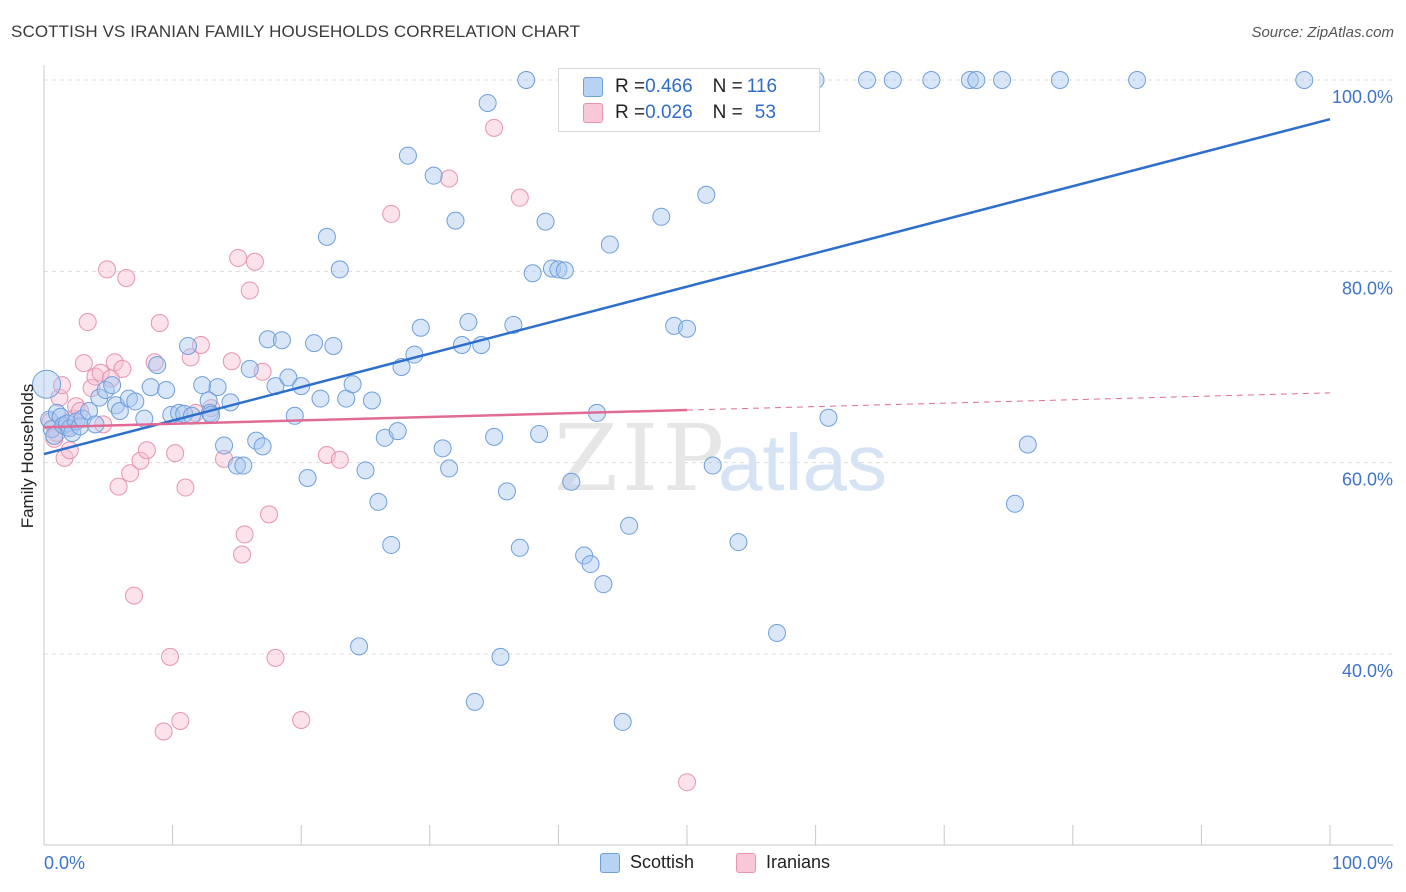 The width and height of the screenshot is (1406, 892). I want to click on legend-row-scottish: R = 0.466 N = 116, so click(680, 87).